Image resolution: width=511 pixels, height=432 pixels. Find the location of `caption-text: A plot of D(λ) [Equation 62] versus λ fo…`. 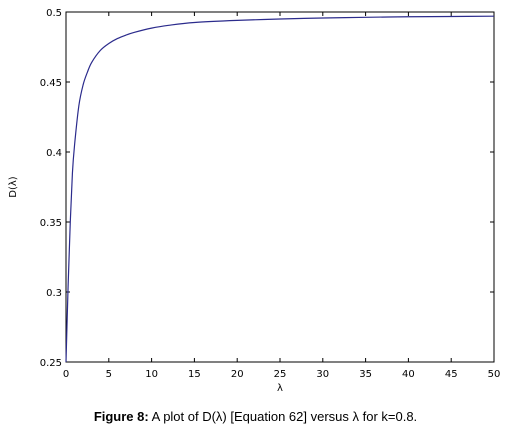

caption-text: A plot of D(λ) [Equation 62] versus λ fo… is located at coordinates (284, 416).